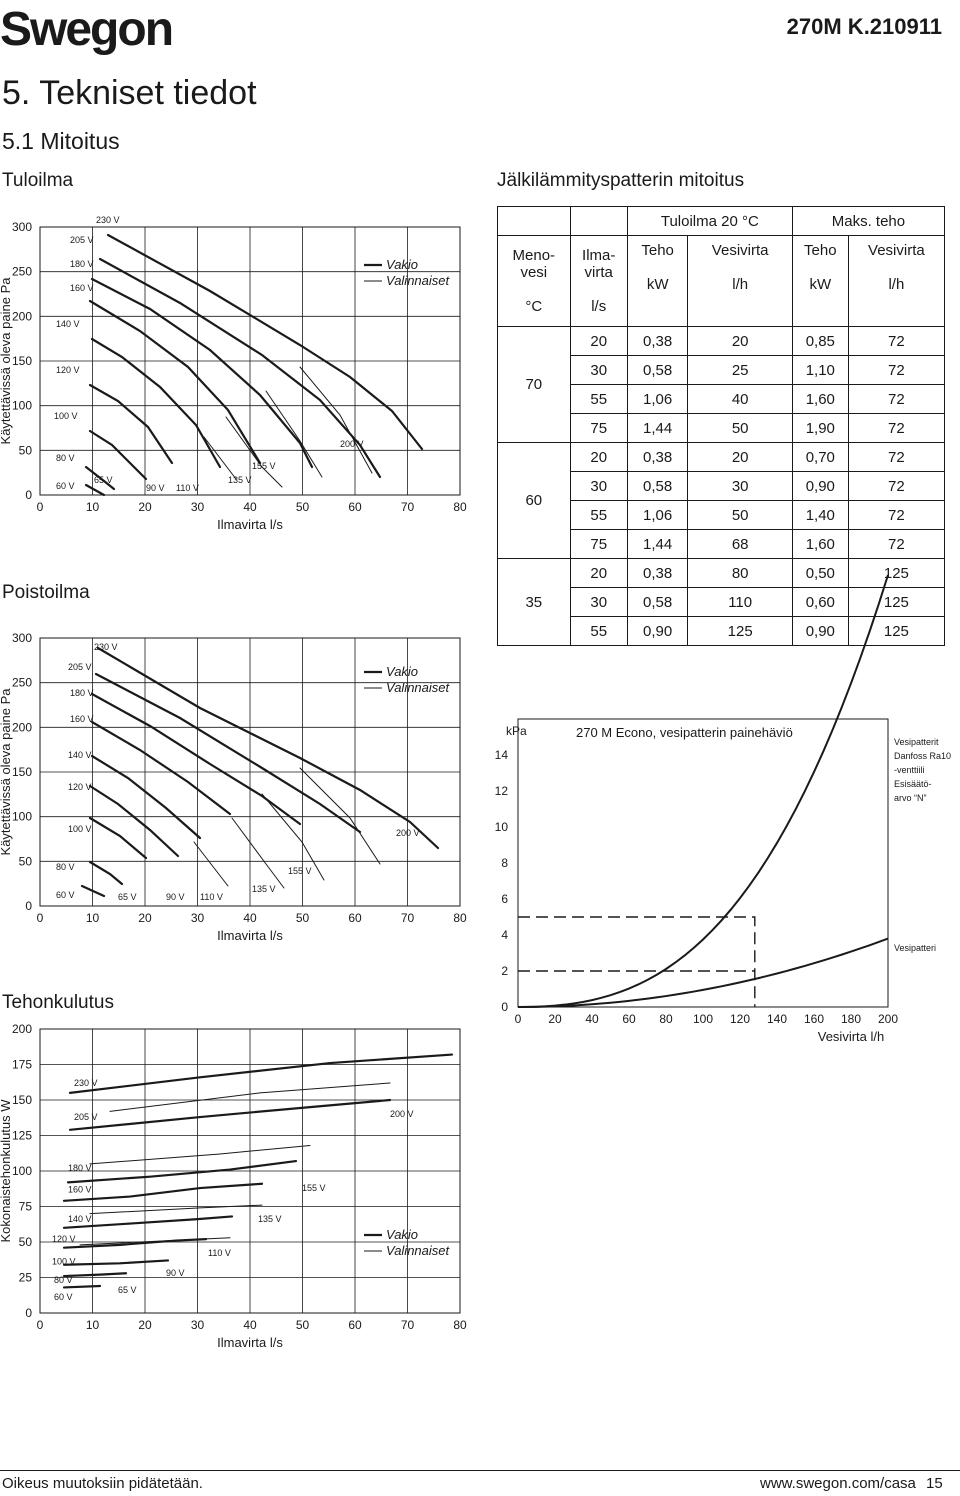  Describe the element at coordinates (250, 1342) in the screenshot. I see `teho-x-label: Ilmavirta l/s` at that location.